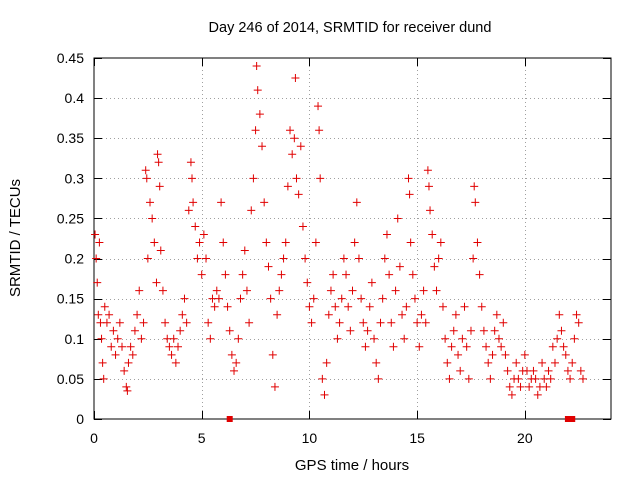 The image size is (640, 480). I want to click on y-tick-label: 0.1, so click(75, 339).